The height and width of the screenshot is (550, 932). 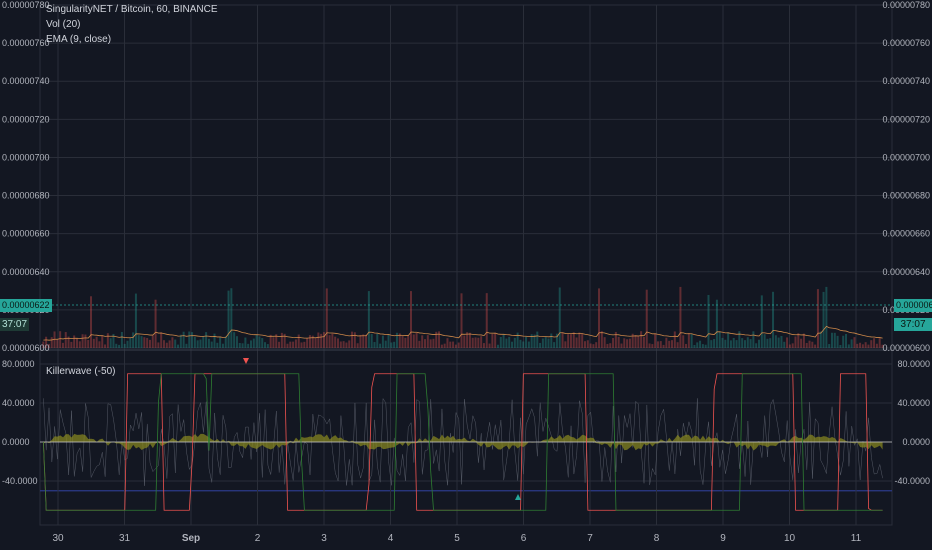 I want to click on oscillator-legend: Killerwave (-50), so click(x=80, y=371).